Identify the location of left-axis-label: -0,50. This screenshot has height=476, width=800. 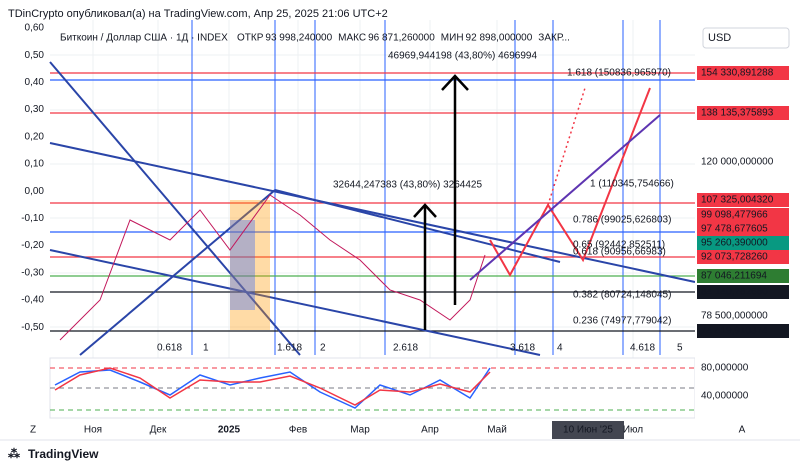
(32, 327).